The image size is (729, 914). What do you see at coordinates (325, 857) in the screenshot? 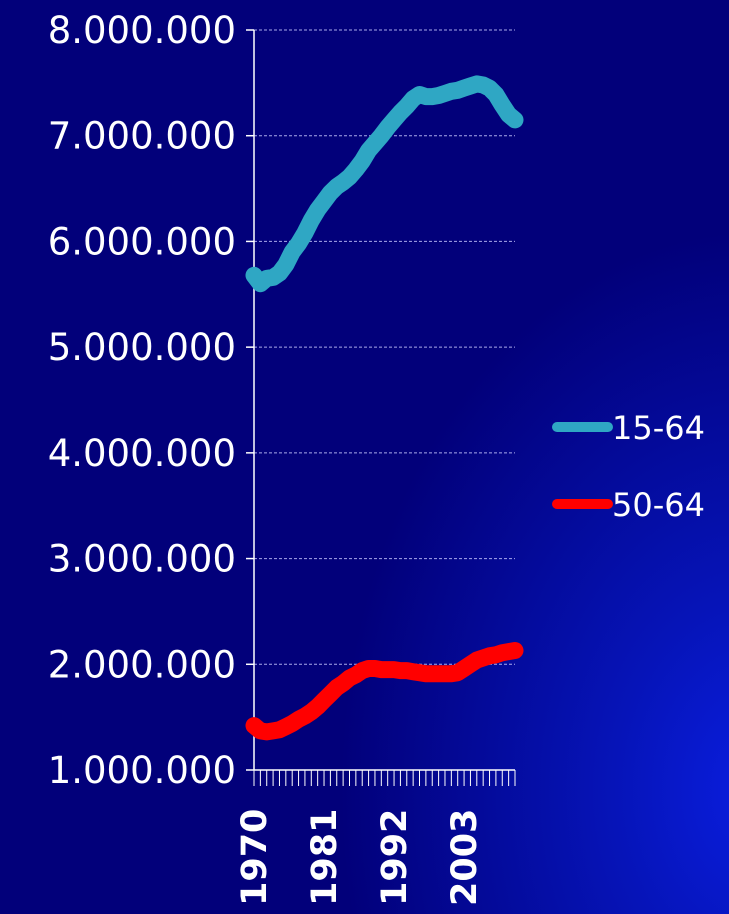
I see `x-tick-label: 1981` at bounding box center [325, 857].